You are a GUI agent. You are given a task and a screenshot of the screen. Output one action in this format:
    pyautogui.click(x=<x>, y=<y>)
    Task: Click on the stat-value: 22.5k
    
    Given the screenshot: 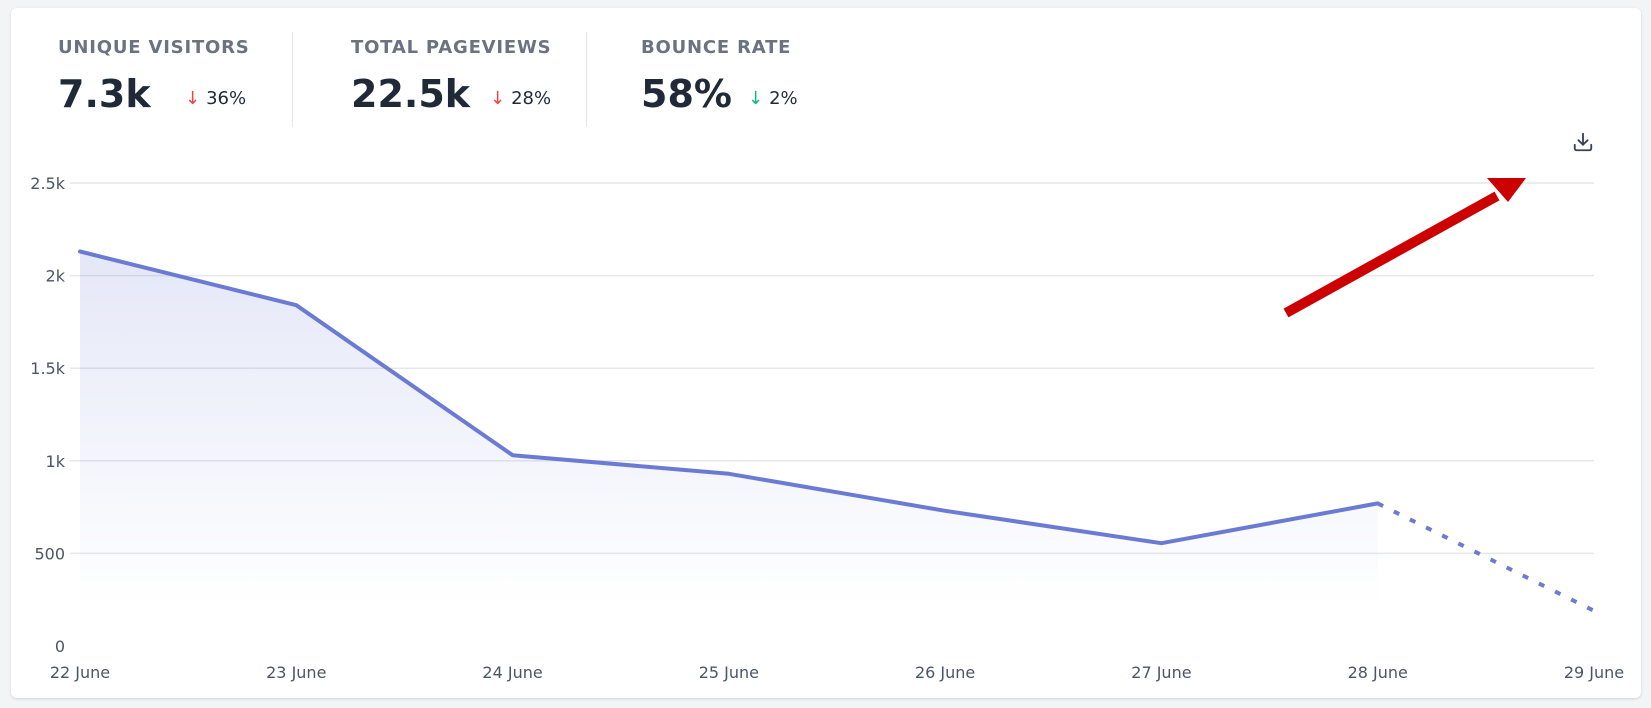 What is the action you would take?
    pyautogui.click(x=411, y=94)
    